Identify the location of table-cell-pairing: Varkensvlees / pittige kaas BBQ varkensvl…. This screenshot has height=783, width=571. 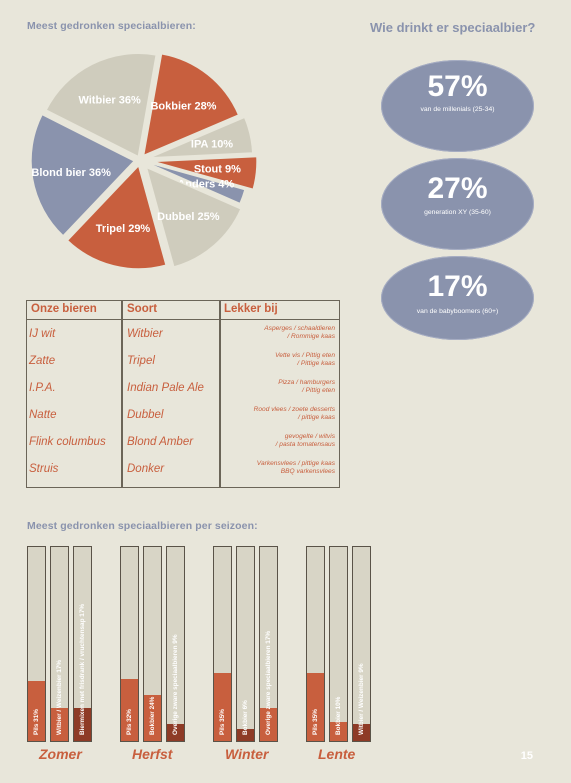
(280, 468).